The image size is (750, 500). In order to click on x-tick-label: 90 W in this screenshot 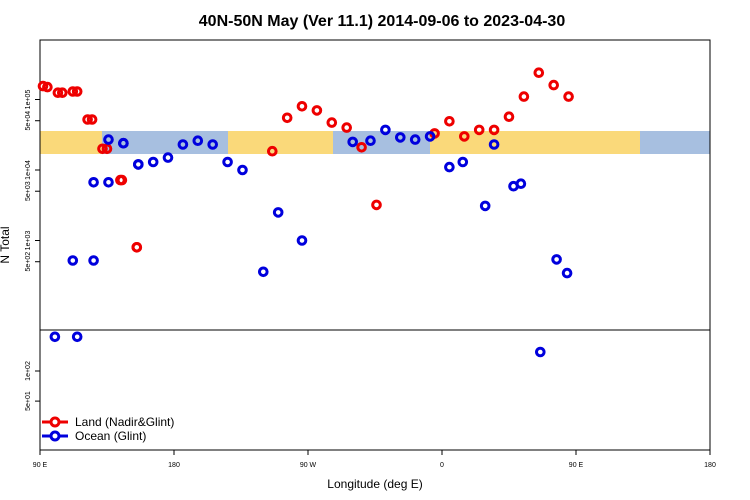, I will do `click(308, 465)`.